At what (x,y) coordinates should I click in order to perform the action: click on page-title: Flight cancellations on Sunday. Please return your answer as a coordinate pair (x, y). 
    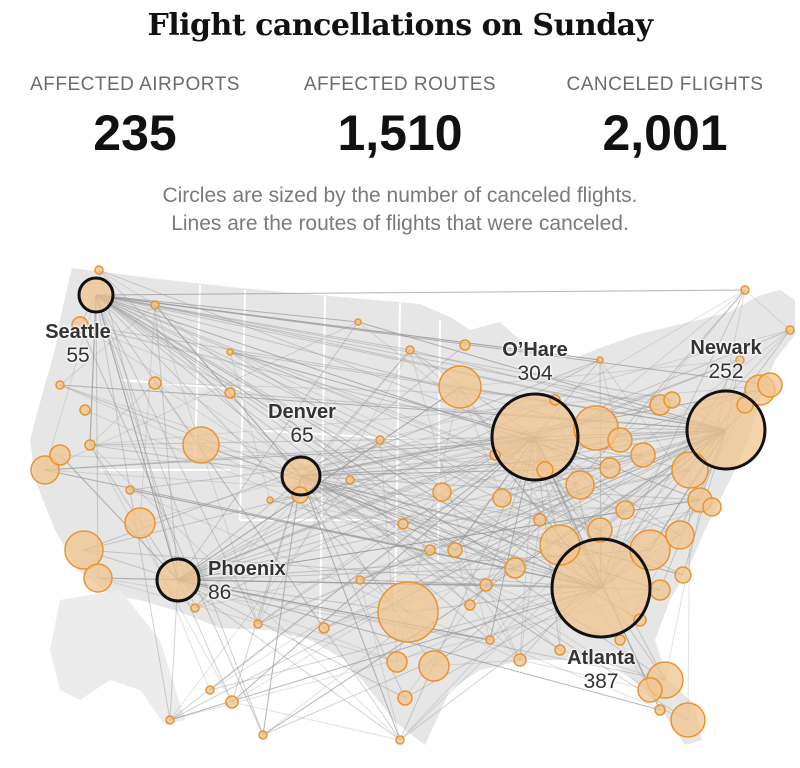
    Looking at the image, I should click on (400, 25).